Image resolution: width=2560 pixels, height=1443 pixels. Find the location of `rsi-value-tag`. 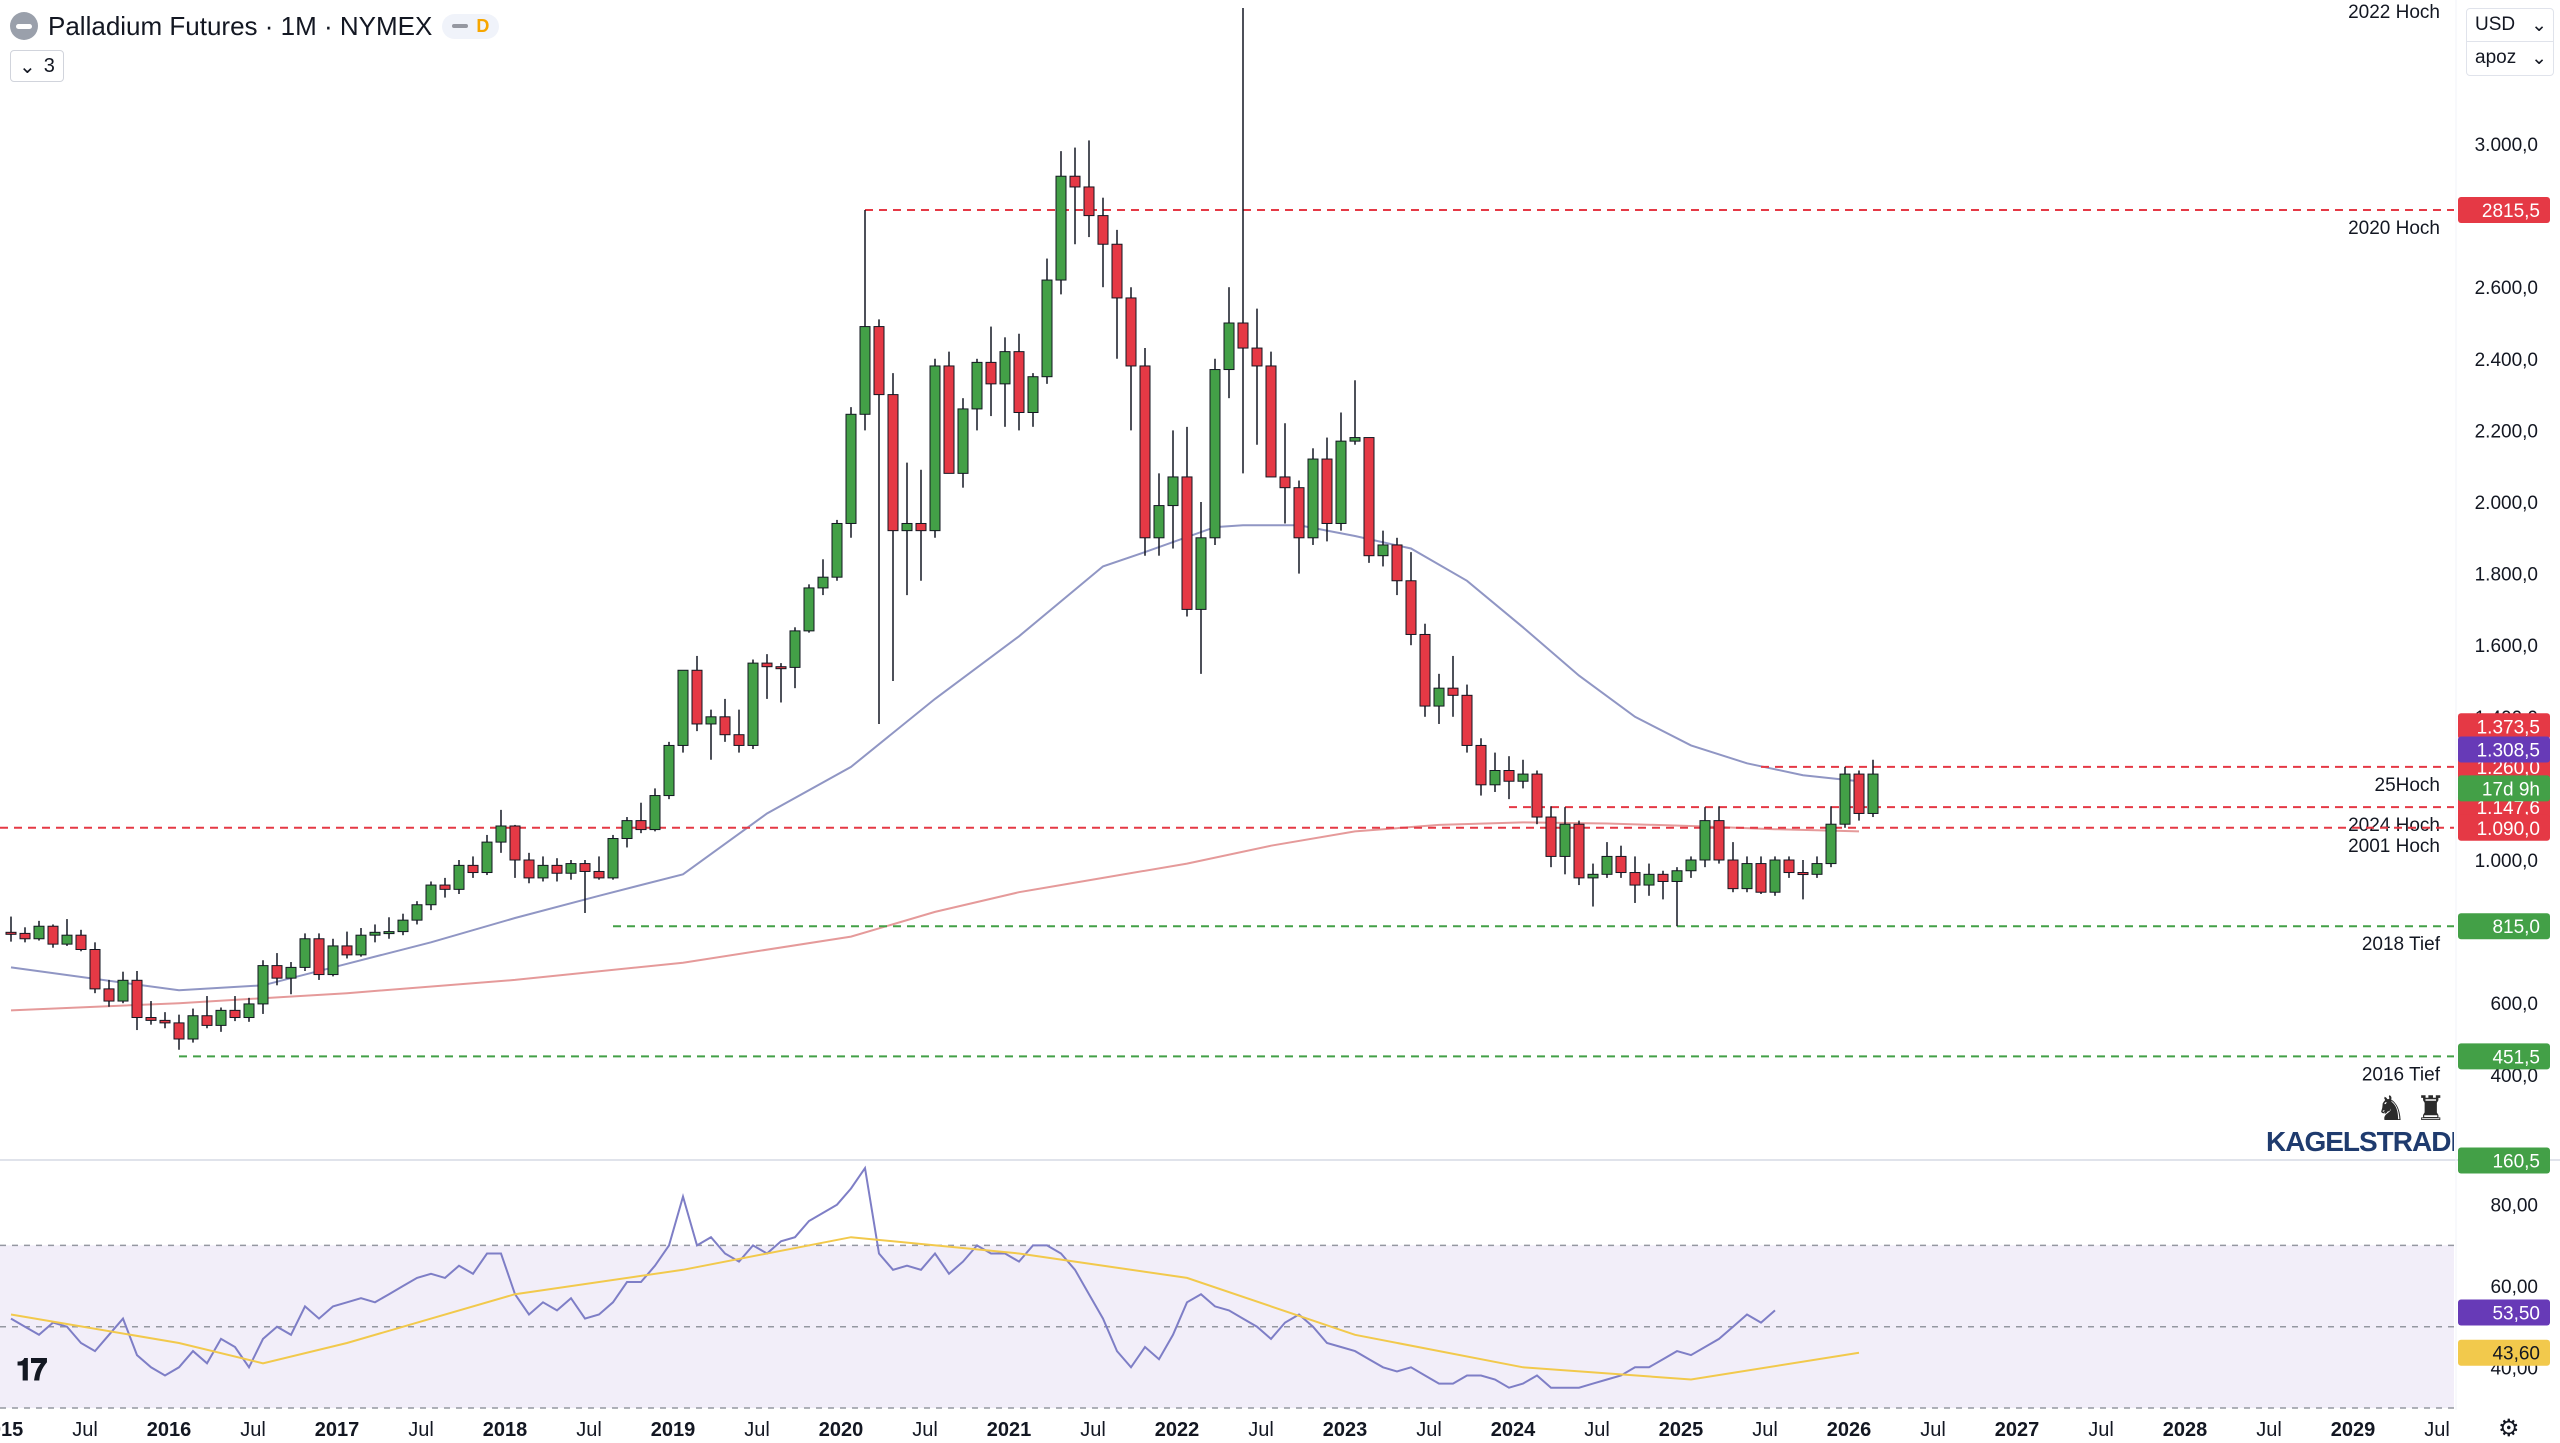

rsi-value-tag is located at coordinates (2504, 1352).